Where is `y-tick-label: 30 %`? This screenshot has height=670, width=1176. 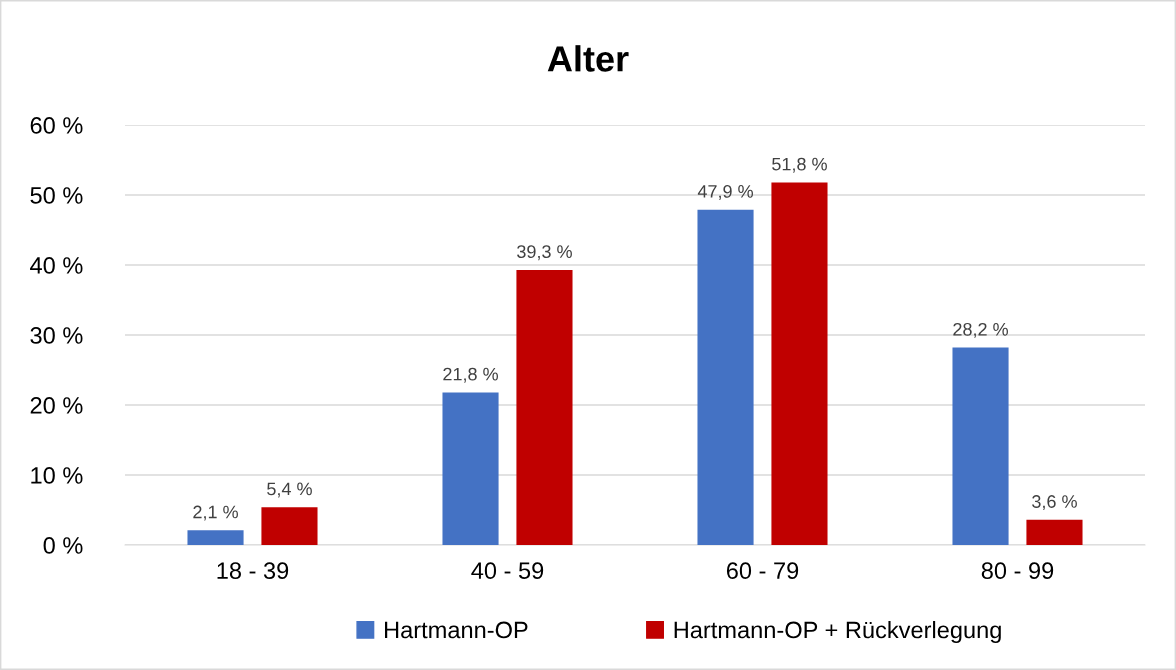 y-tick-label: 30 % is located at coordinates (56, 335).